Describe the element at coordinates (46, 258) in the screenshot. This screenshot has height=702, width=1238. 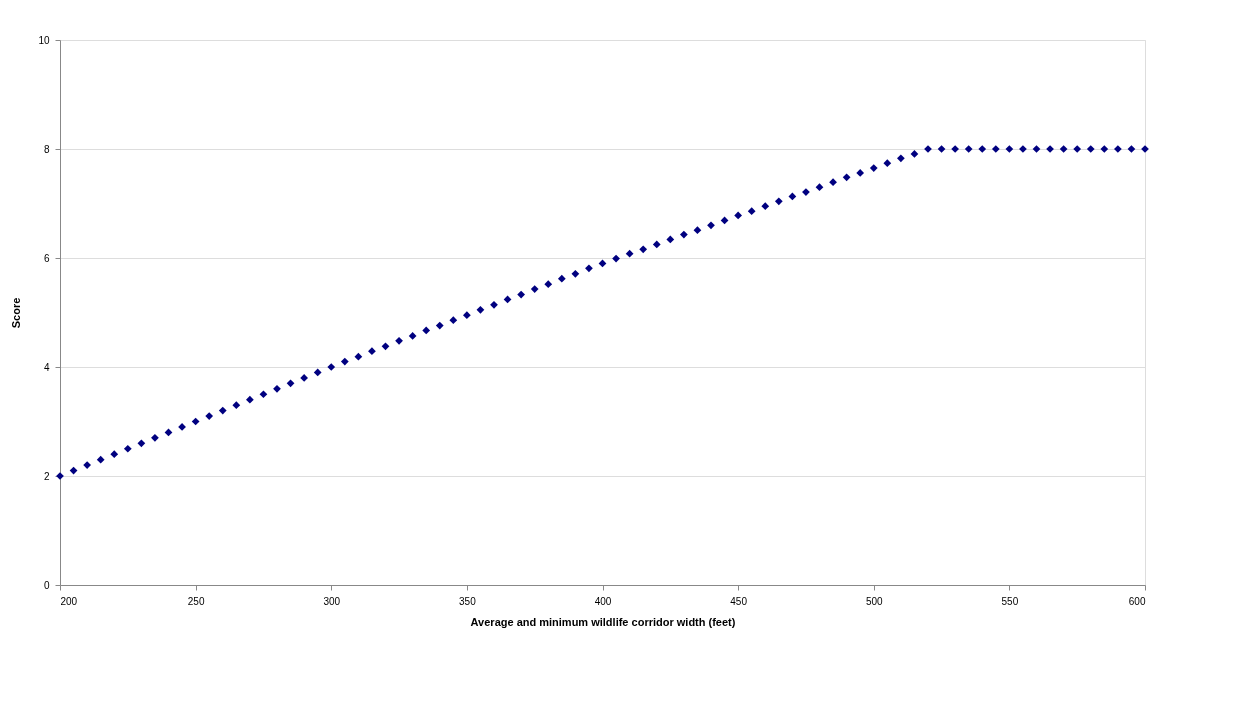
I see `y-tick-label: 6` at that location.